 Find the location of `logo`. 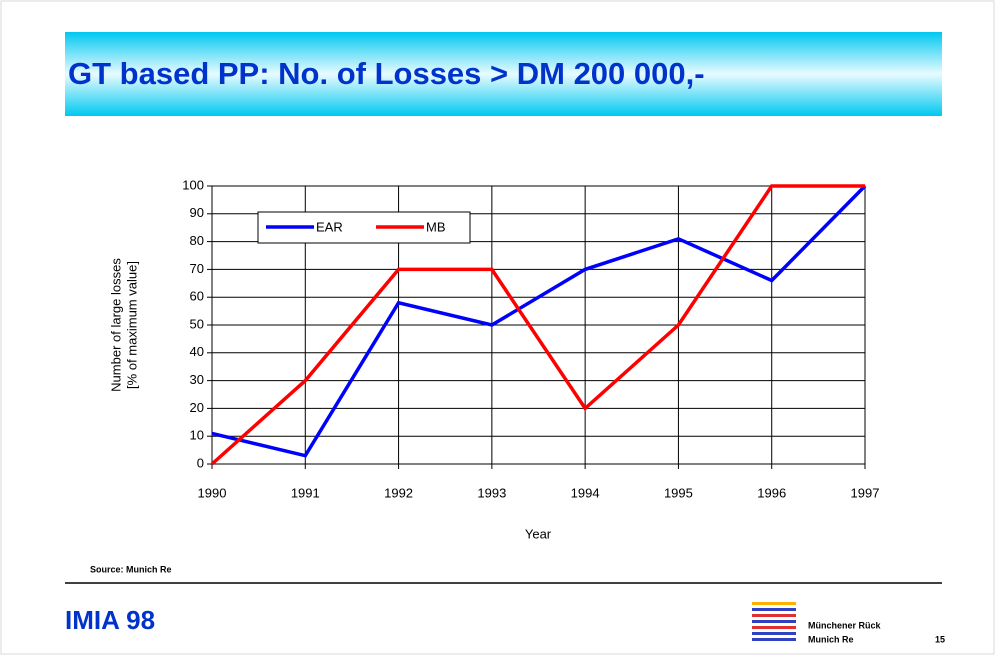

logo is located at coordinates (774, 624).